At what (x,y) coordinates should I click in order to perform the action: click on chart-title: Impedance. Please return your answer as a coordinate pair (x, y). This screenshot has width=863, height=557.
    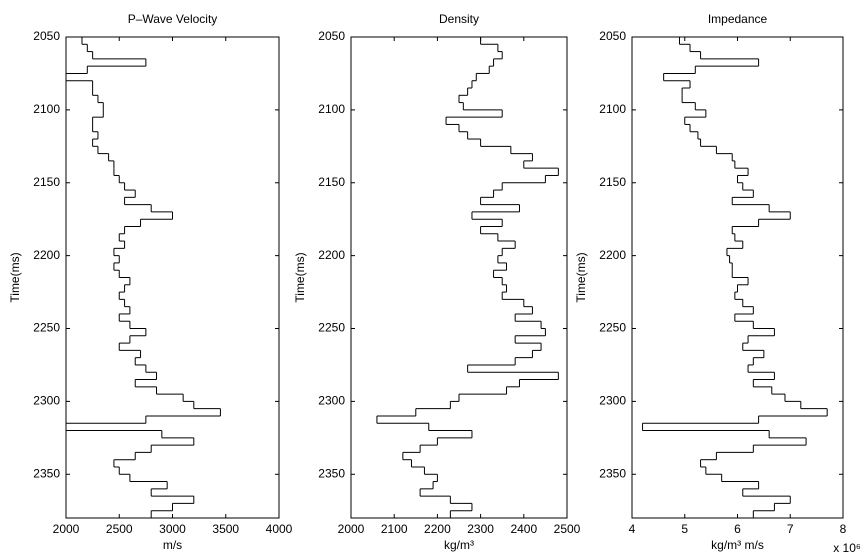
    Looking at the image, I should click on (738, 19).